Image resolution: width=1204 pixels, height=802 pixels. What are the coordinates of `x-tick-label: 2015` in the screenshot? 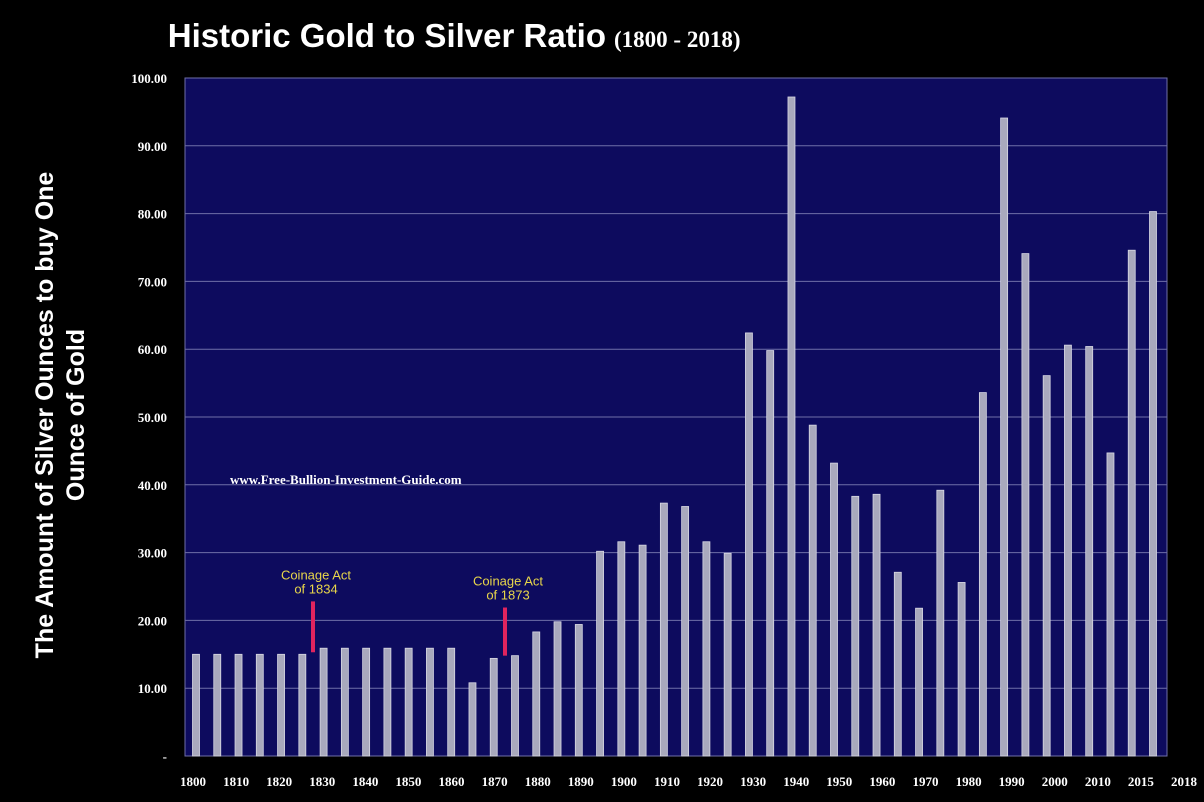 It's located at (1141, 781).